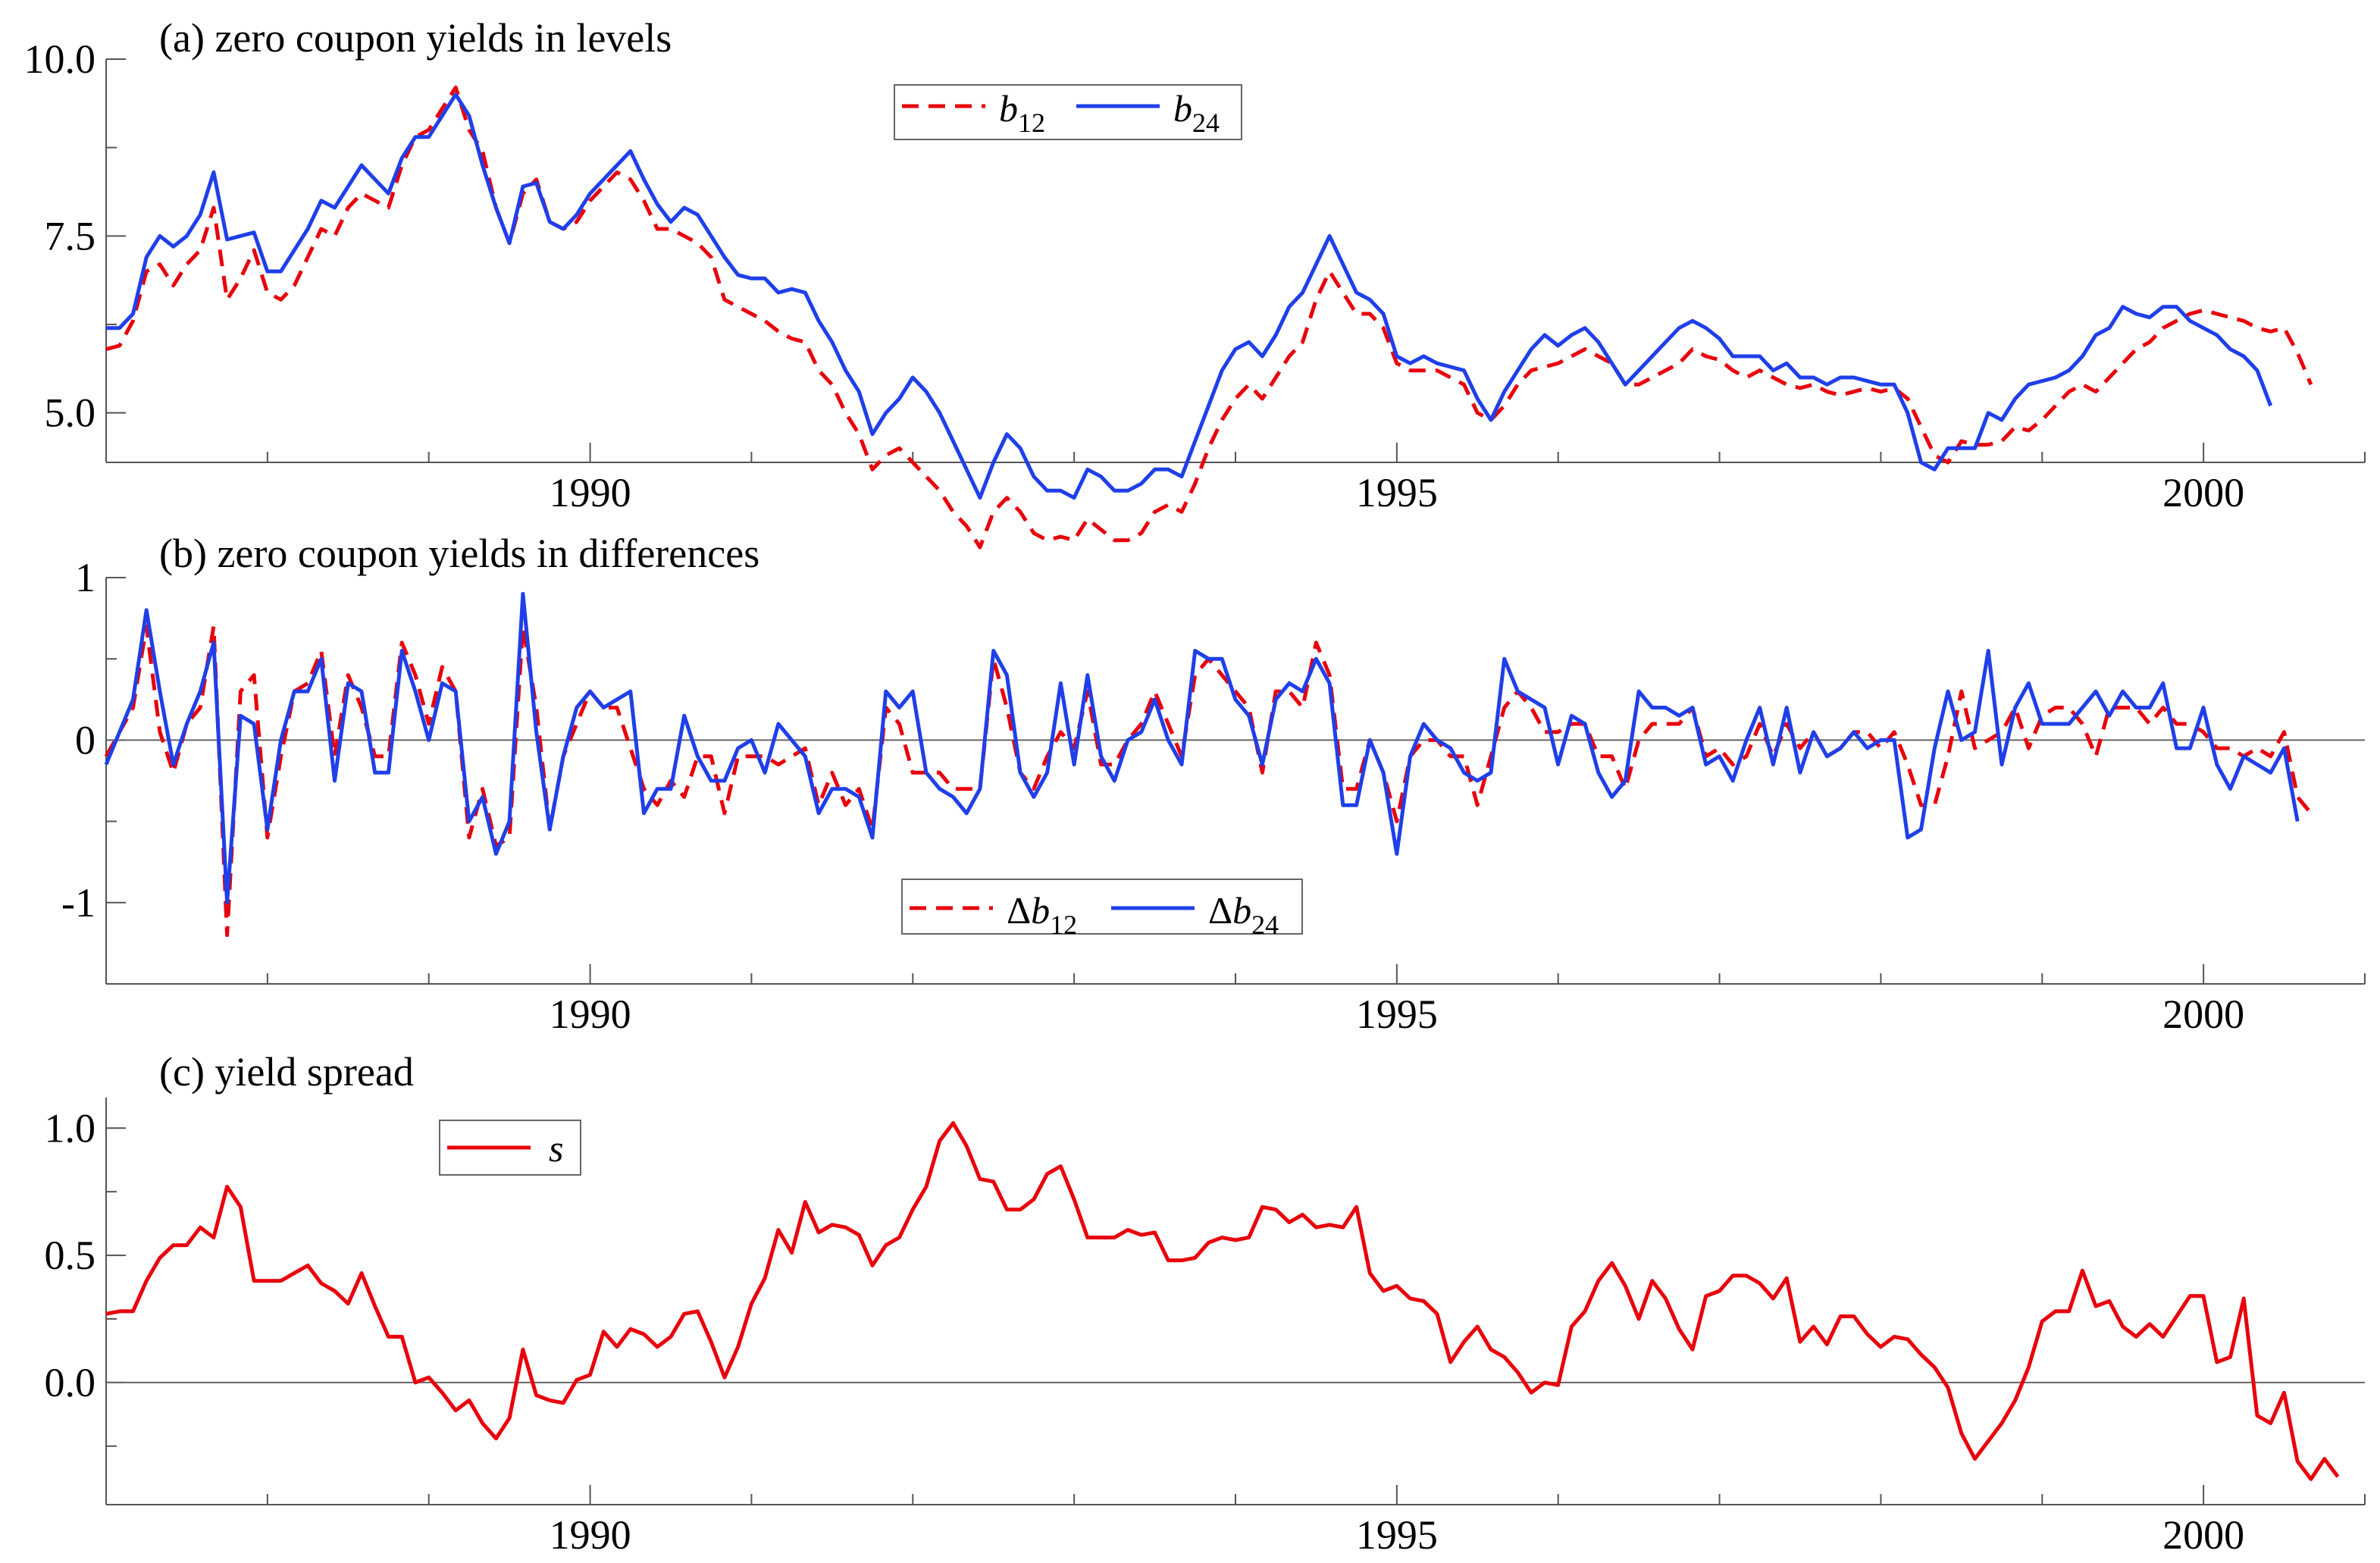 The height and width of the screenshot is (1563, 2380). I want to click on panel-c-xtick-label: 2000, so click(2203, 1535).